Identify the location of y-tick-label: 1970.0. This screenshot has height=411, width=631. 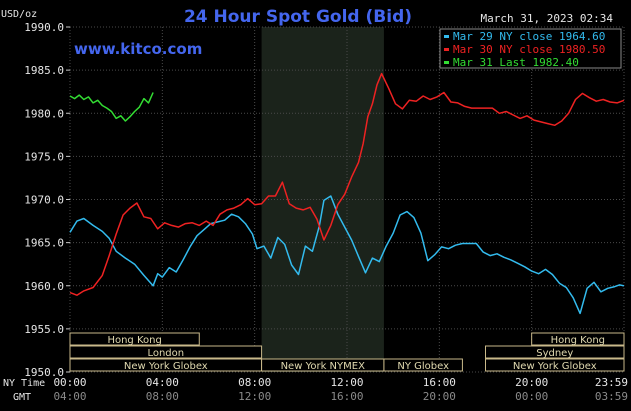
(44, 200).